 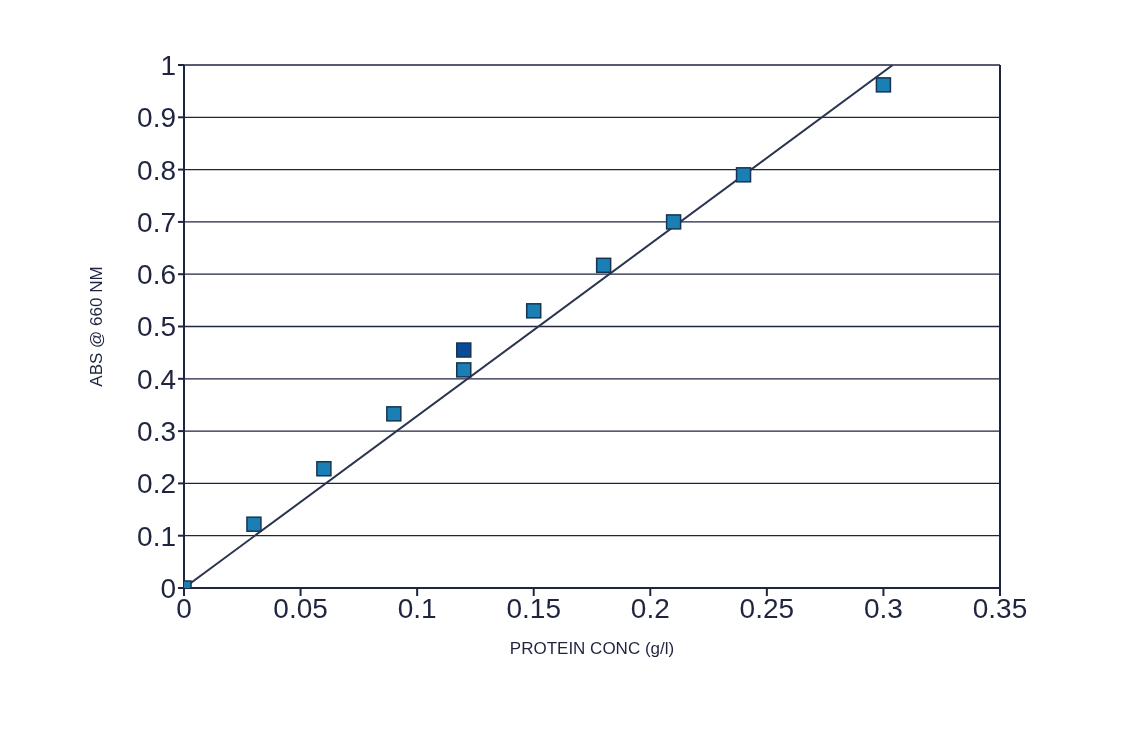 What do you see at coordinates (156, 432) in the screenshot?
I see `y-tick-label: 0.3` at bounding box center [156, 432].